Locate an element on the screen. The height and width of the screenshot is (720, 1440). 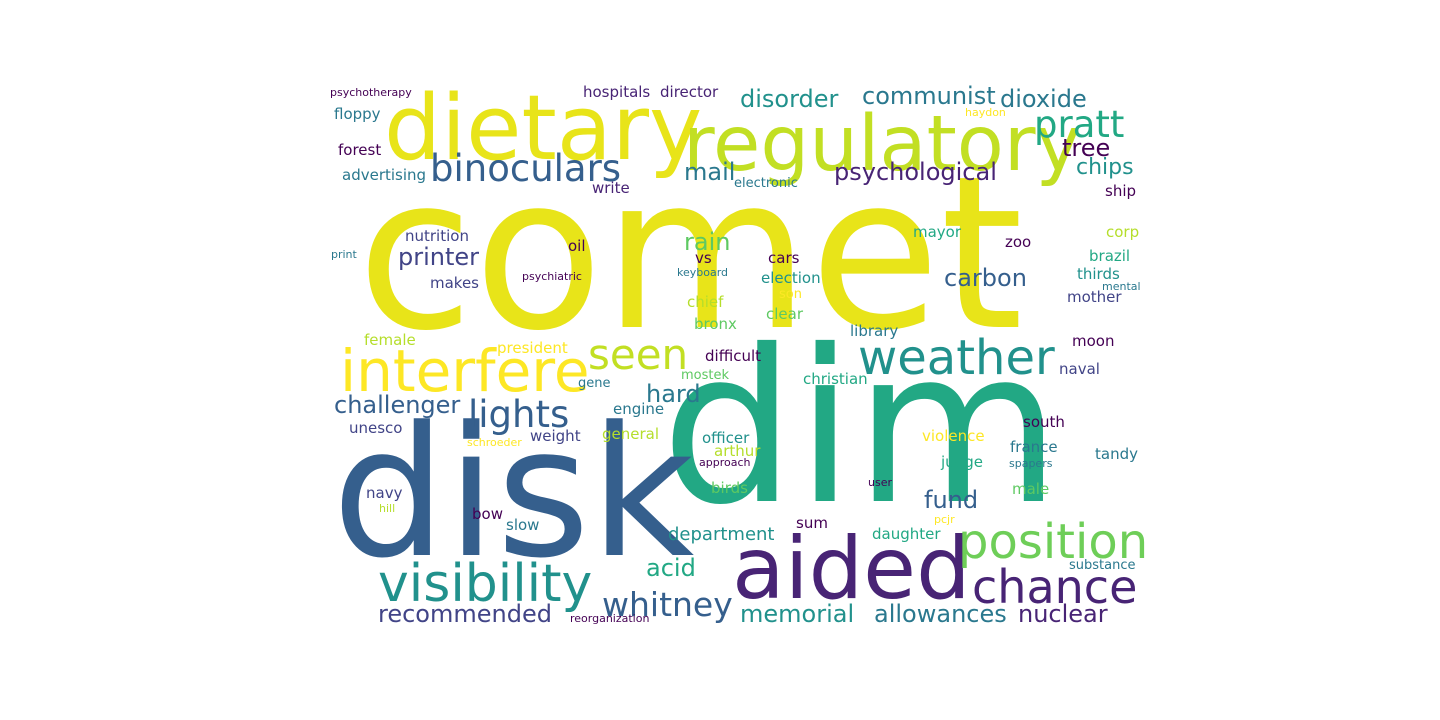
word-gene: gene is located at coordinates (594, 383).